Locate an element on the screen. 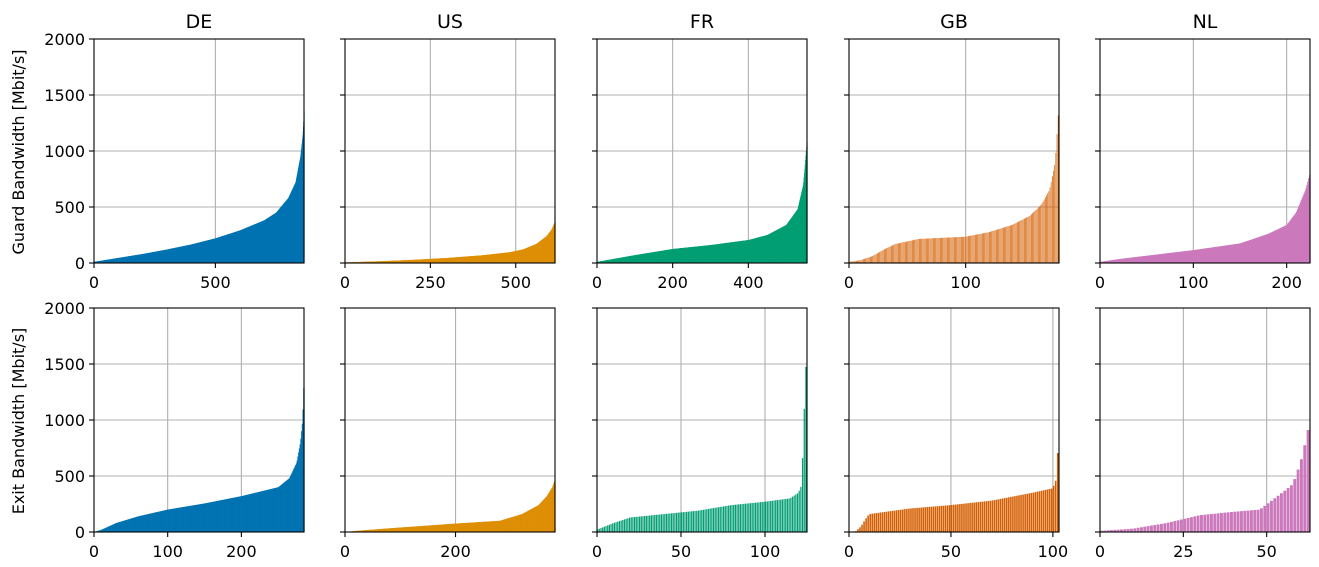 The image size is (1319, 567). panel-title: DE is located at coordinates (199, 22).